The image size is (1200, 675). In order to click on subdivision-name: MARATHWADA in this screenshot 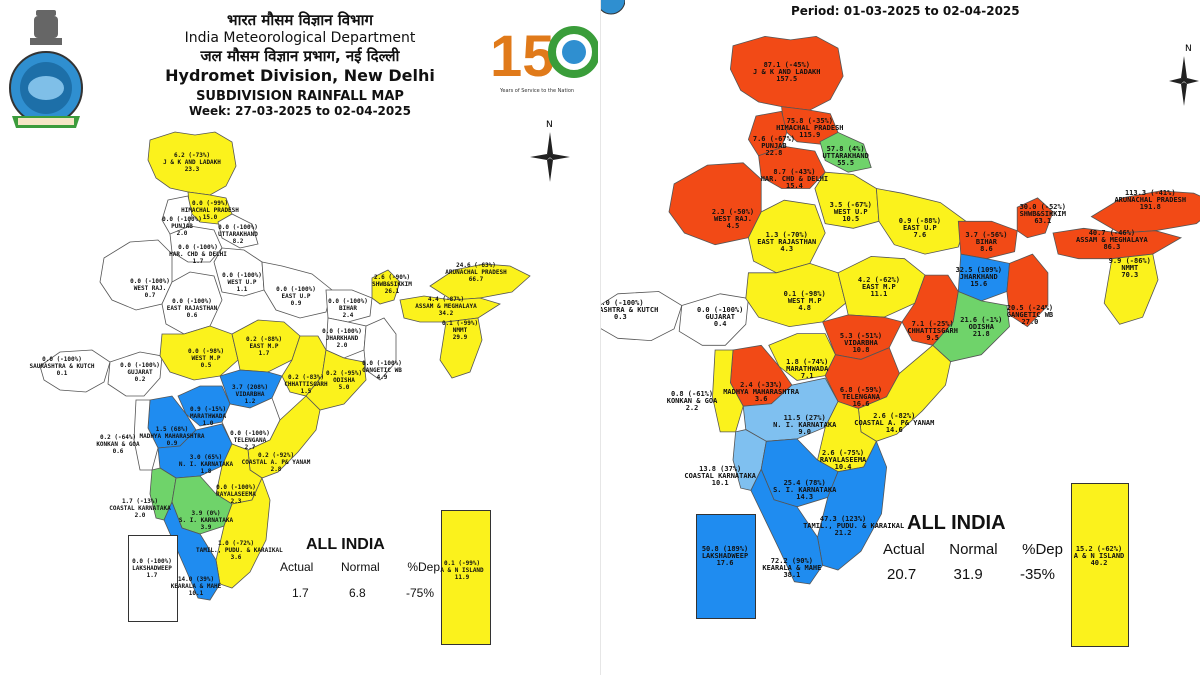, I will do `click(208, 416)`.